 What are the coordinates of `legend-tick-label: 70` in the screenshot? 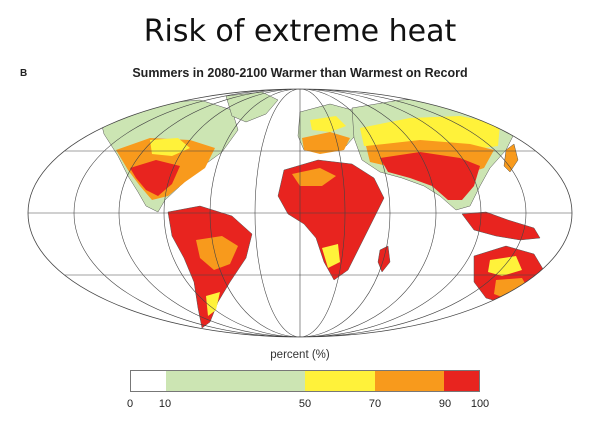 It's located at (375, 404).